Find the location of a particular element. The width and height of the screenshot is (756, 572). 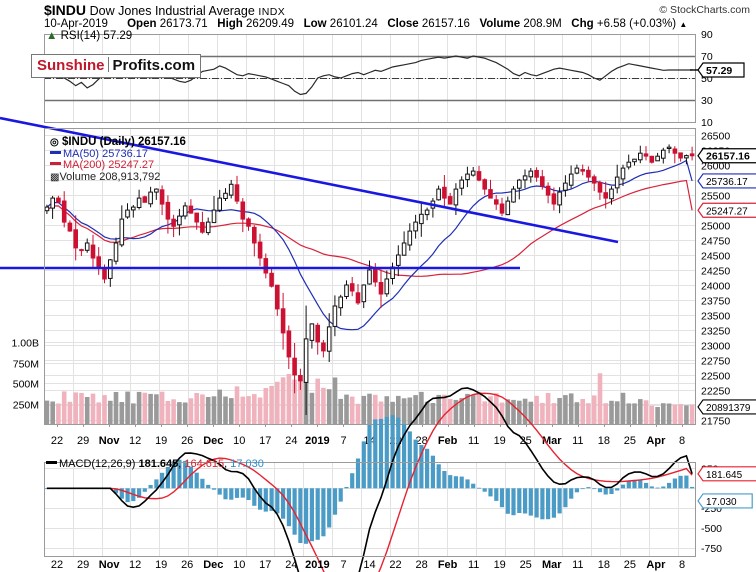

x-axis-label: 22 is located at coordinates (57, 441).